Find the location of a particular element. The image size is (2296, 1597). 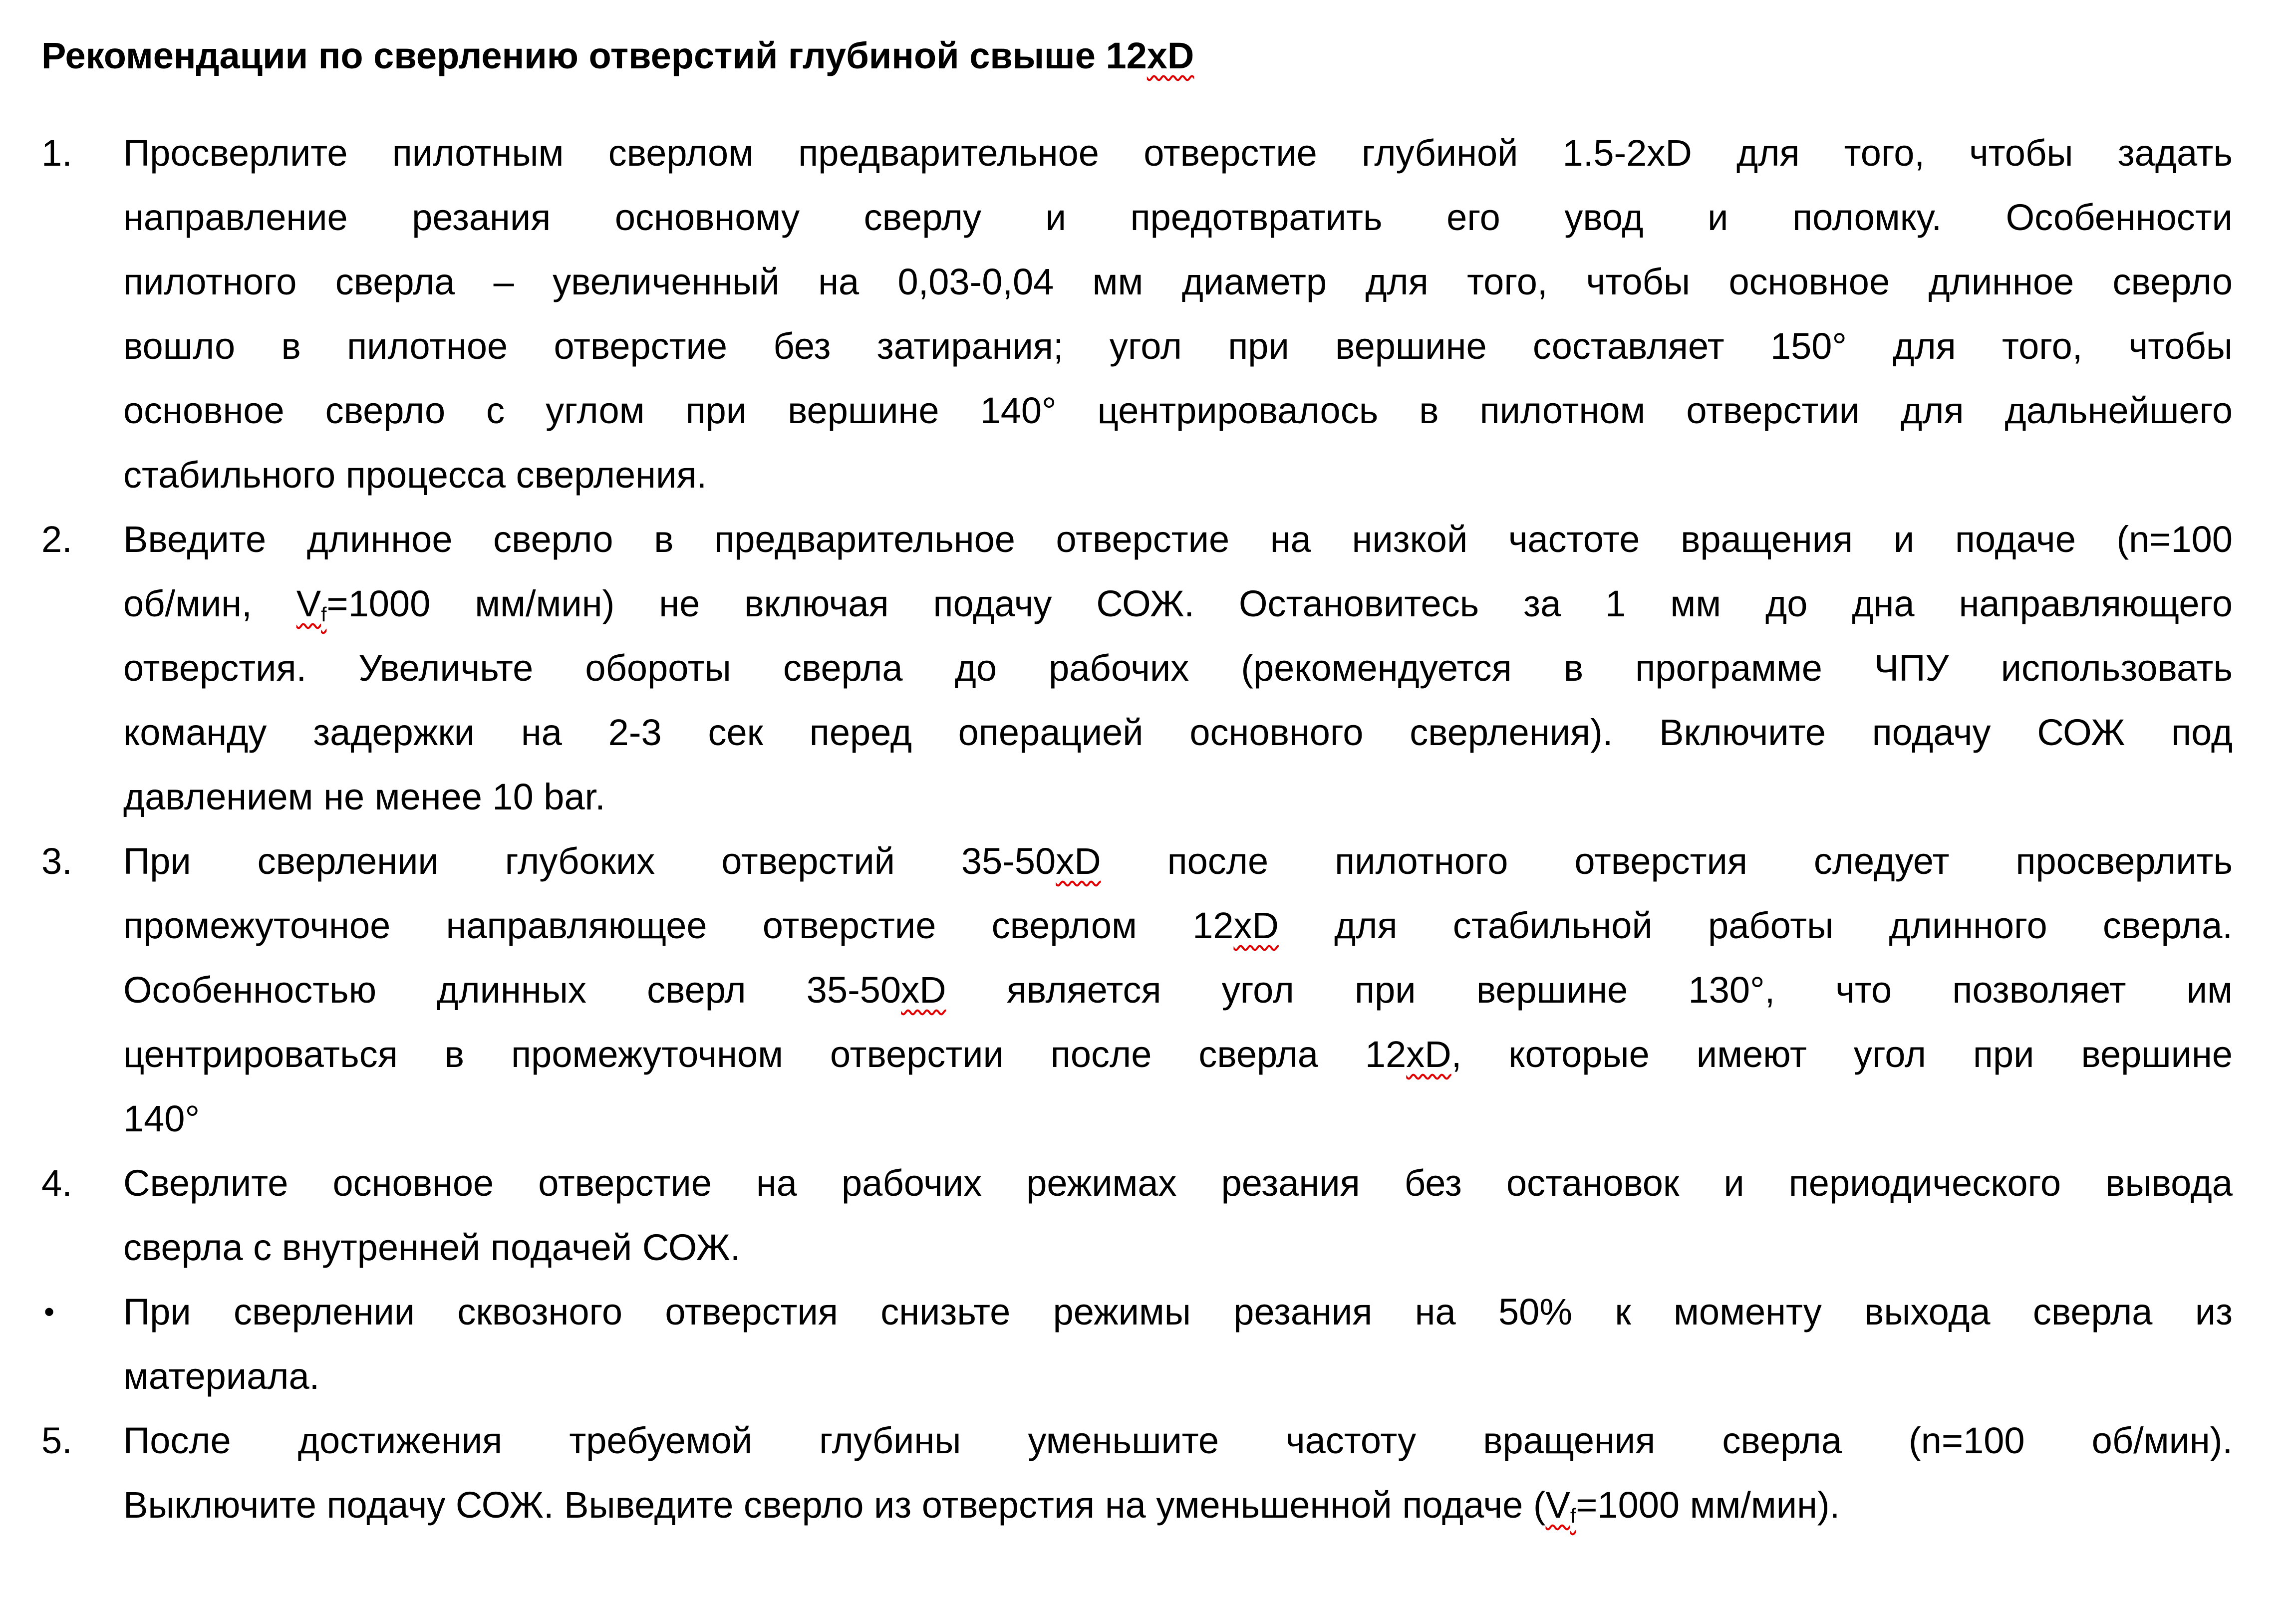

text-segment: стабильного процесса сверления. is located at coordinates (415, 475).